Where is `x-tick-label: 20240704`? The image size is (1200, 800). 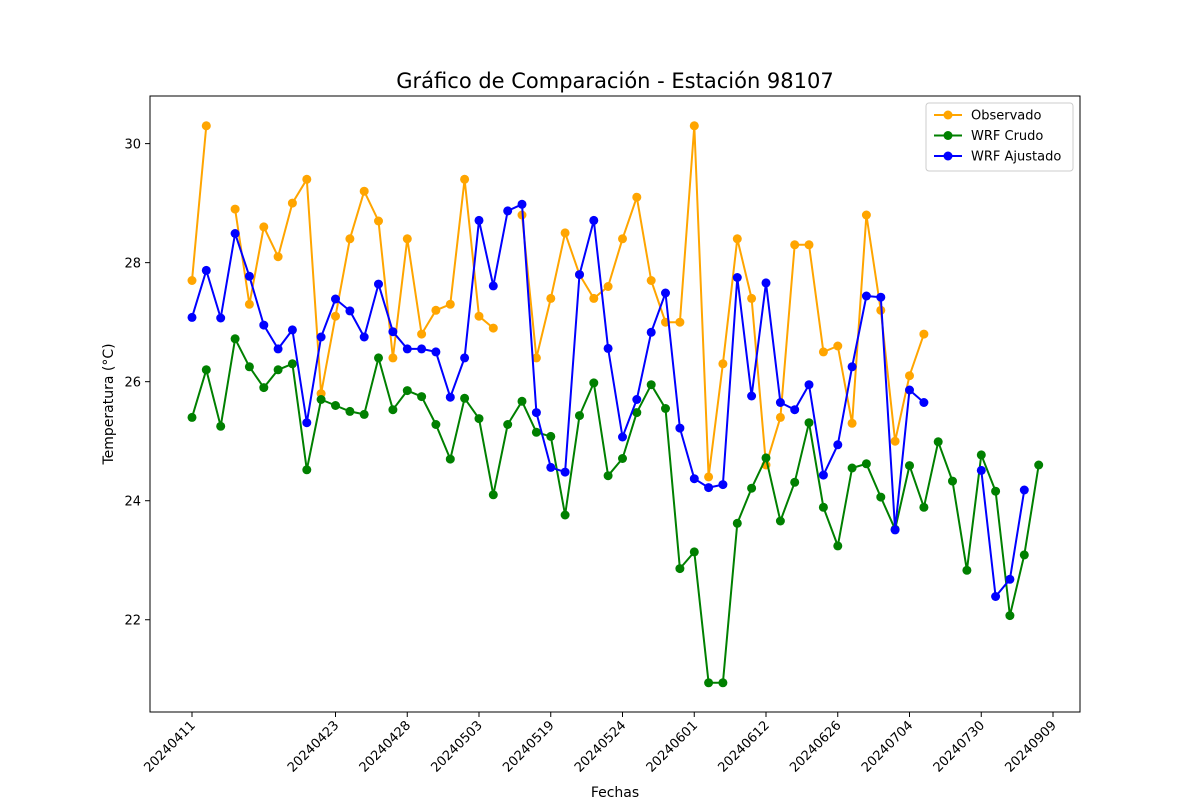
x-tick-label: 20240704 is located at coordinates (887, 746).